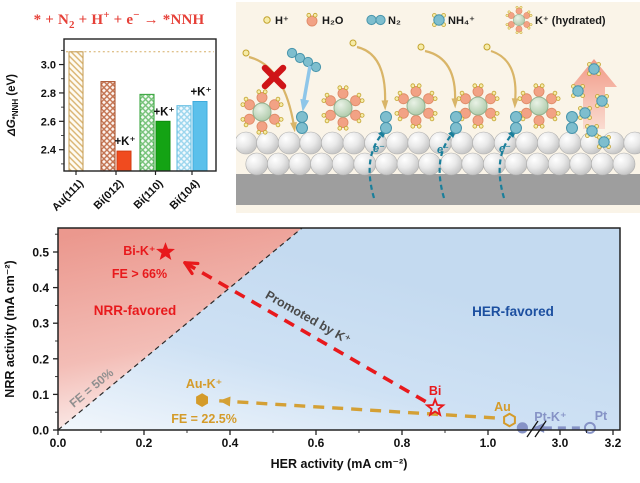 The height and width of the screenshot is (483, 640). I want to click on equation-part: + e, so click(121, 20).